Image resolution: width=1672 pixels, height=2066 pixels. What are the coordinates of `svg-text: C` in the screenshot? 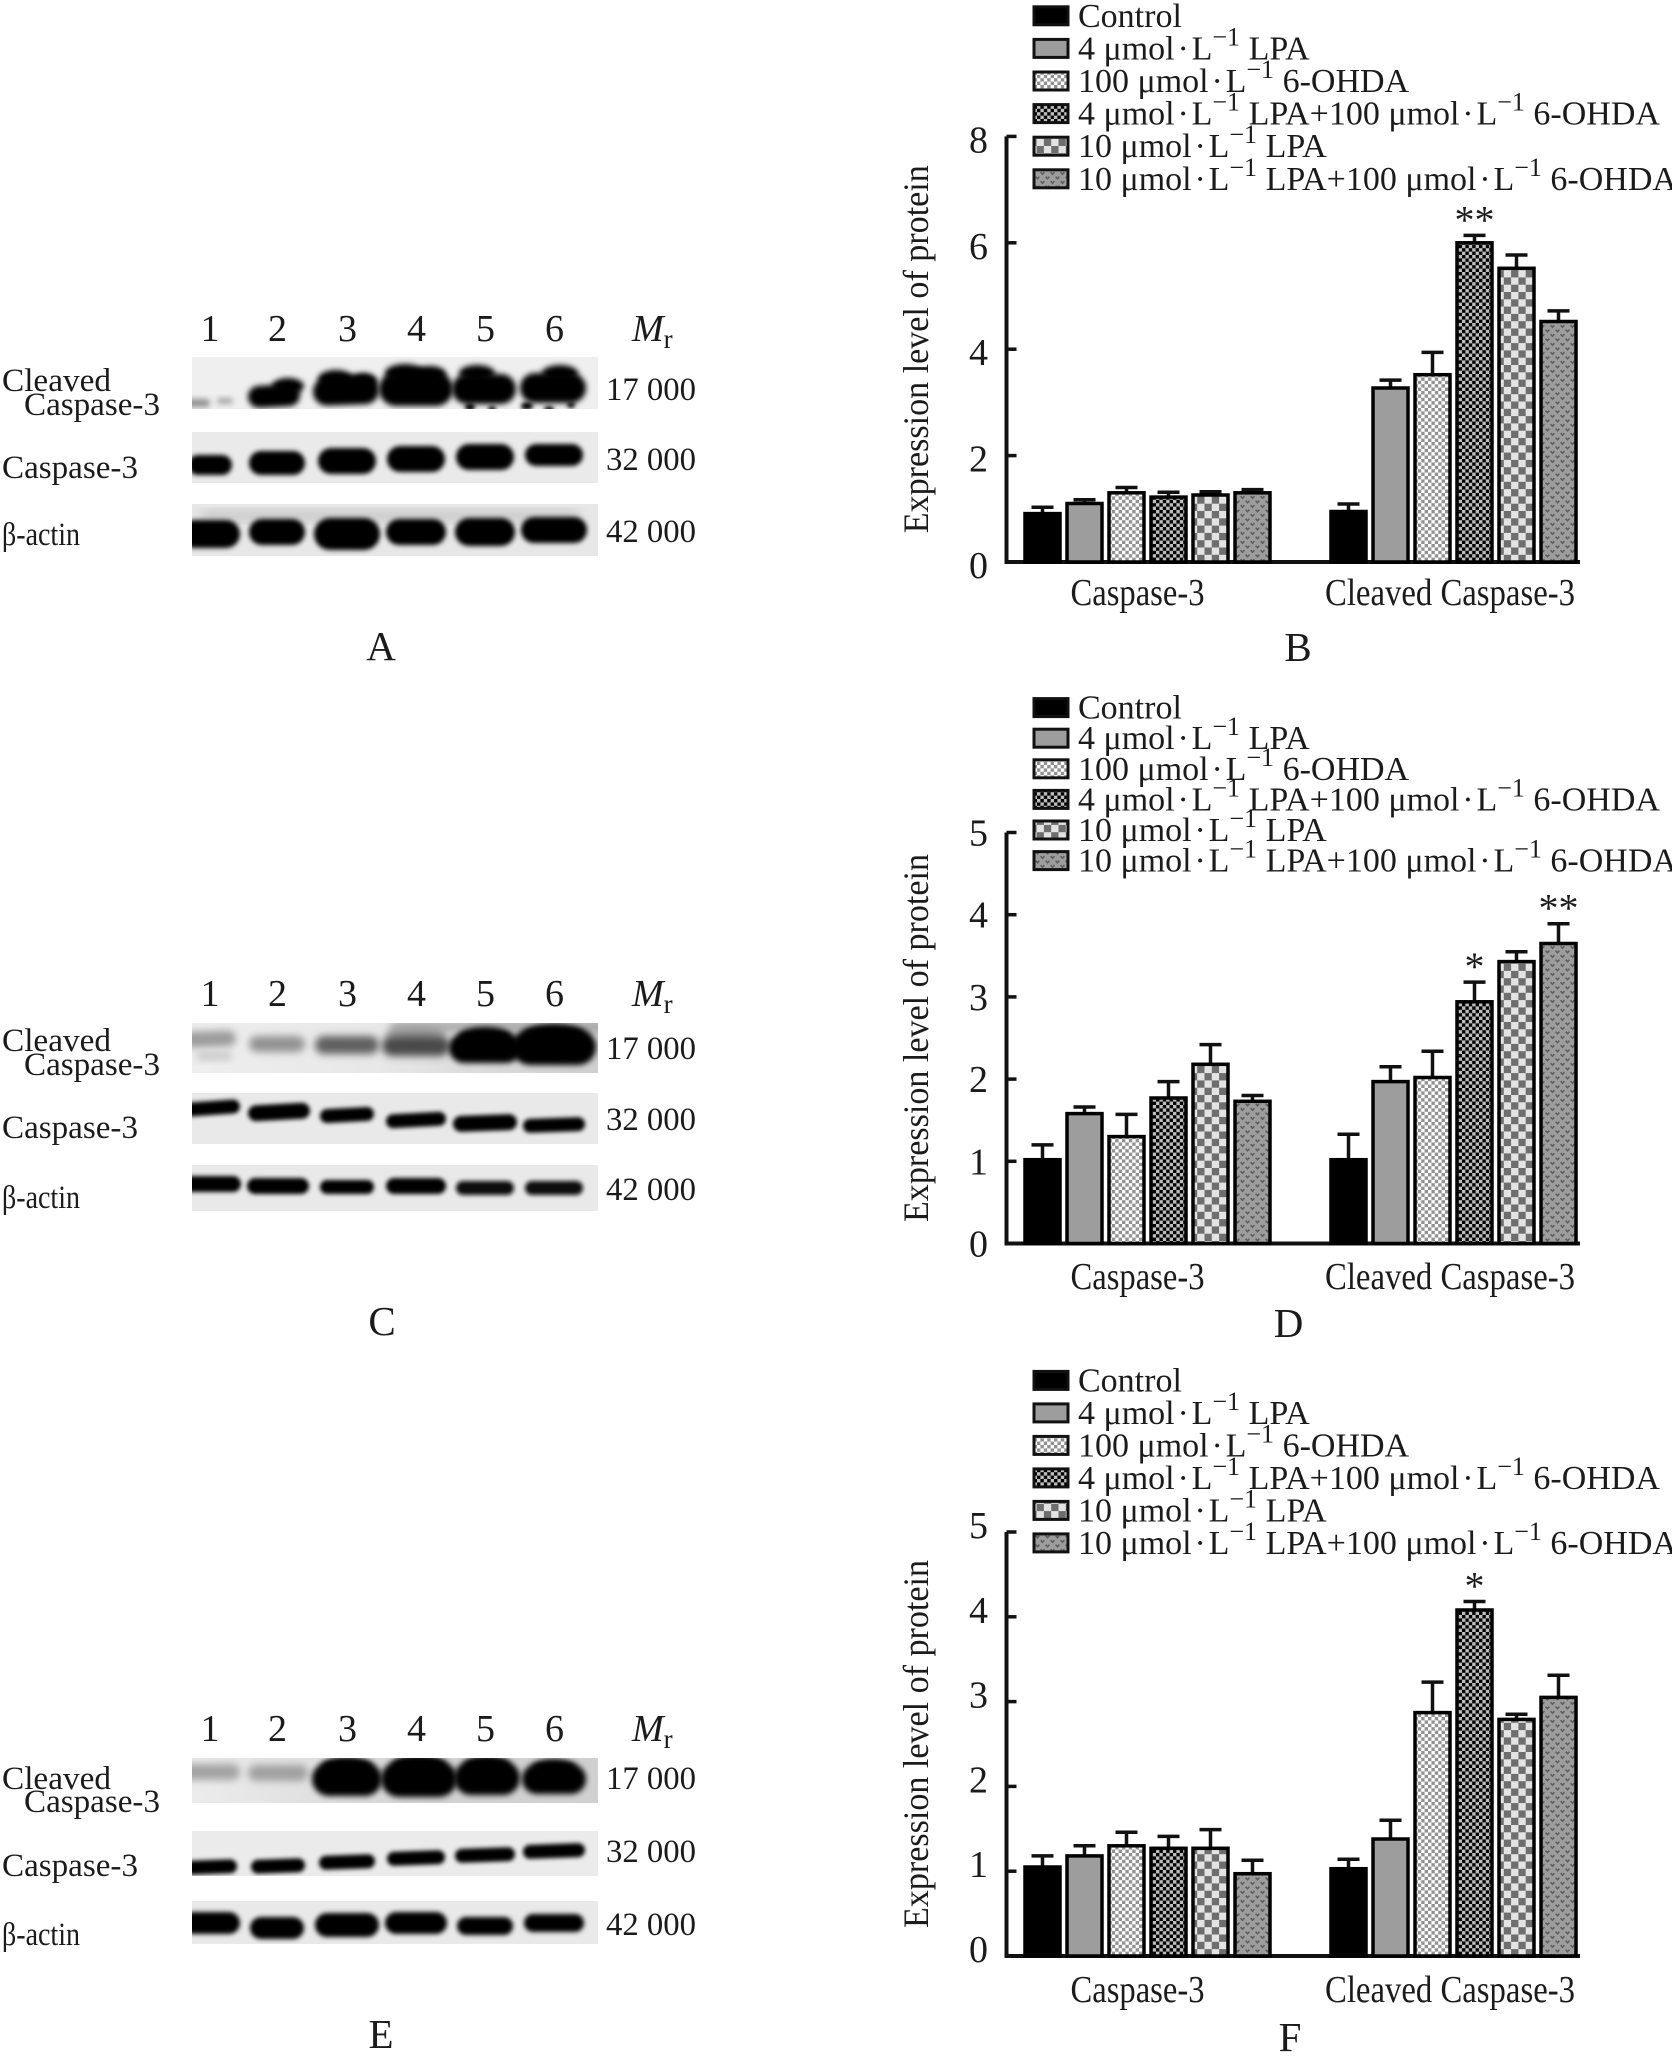 It's located at (381, 1321).